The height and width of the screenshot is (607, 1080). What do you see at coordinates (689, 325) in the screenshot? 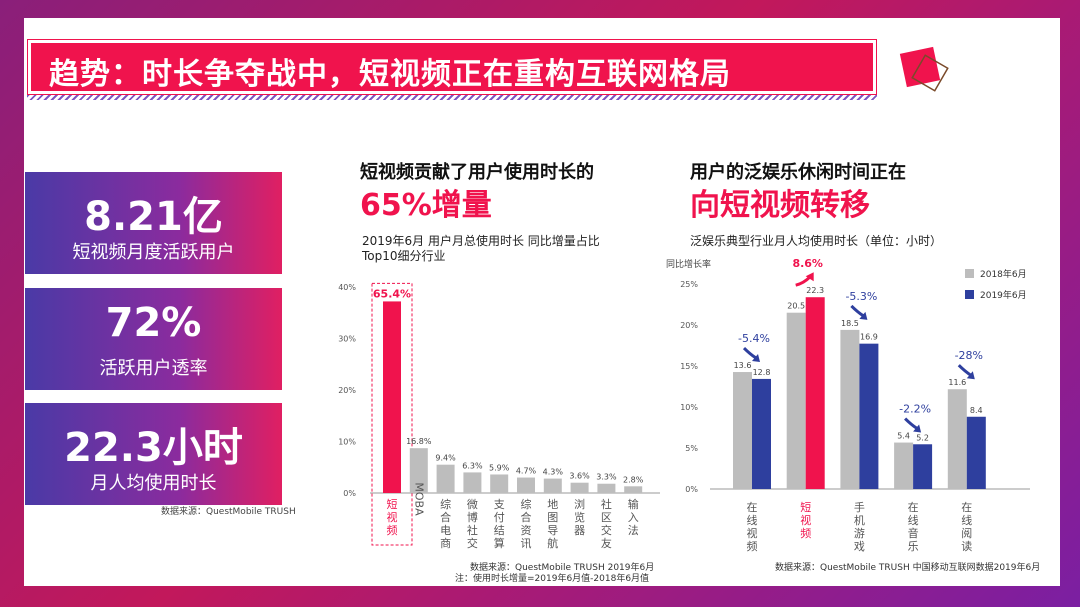
I see `y-tick-label: 20%` at bounding box center [689, 325].